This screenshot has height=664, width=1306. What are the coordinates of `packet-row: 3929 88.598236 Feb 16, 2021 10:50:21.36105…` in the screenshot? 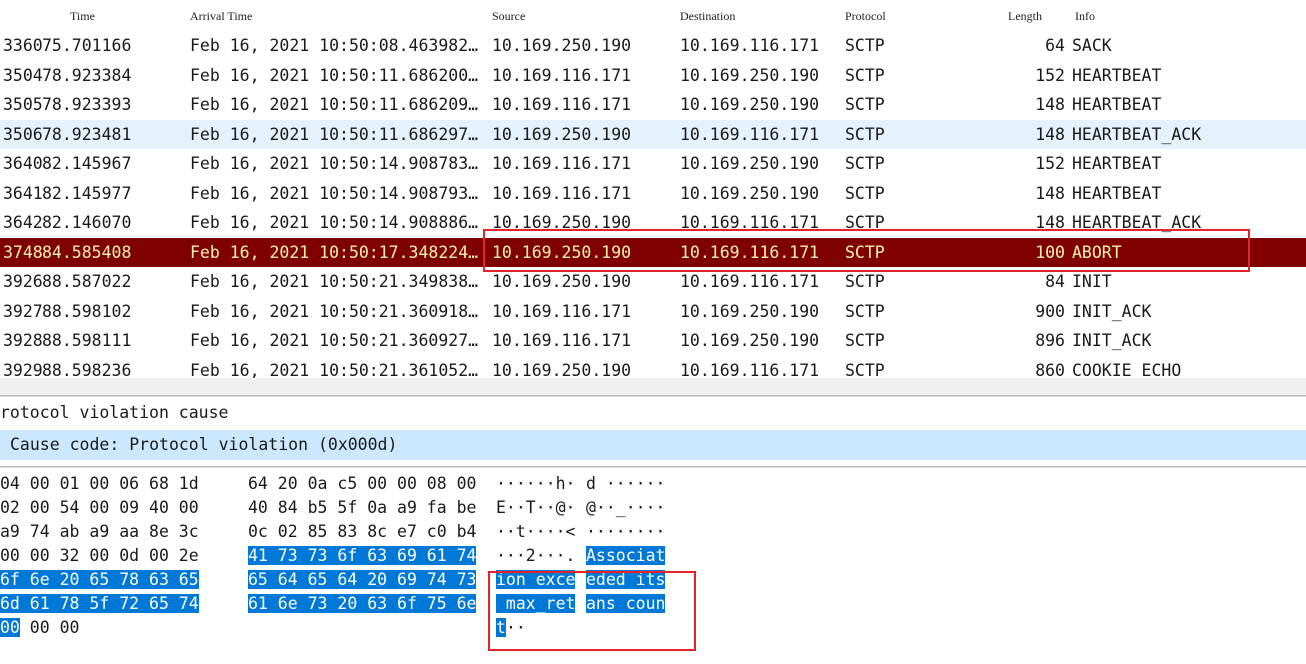 It's located at (653, 367).